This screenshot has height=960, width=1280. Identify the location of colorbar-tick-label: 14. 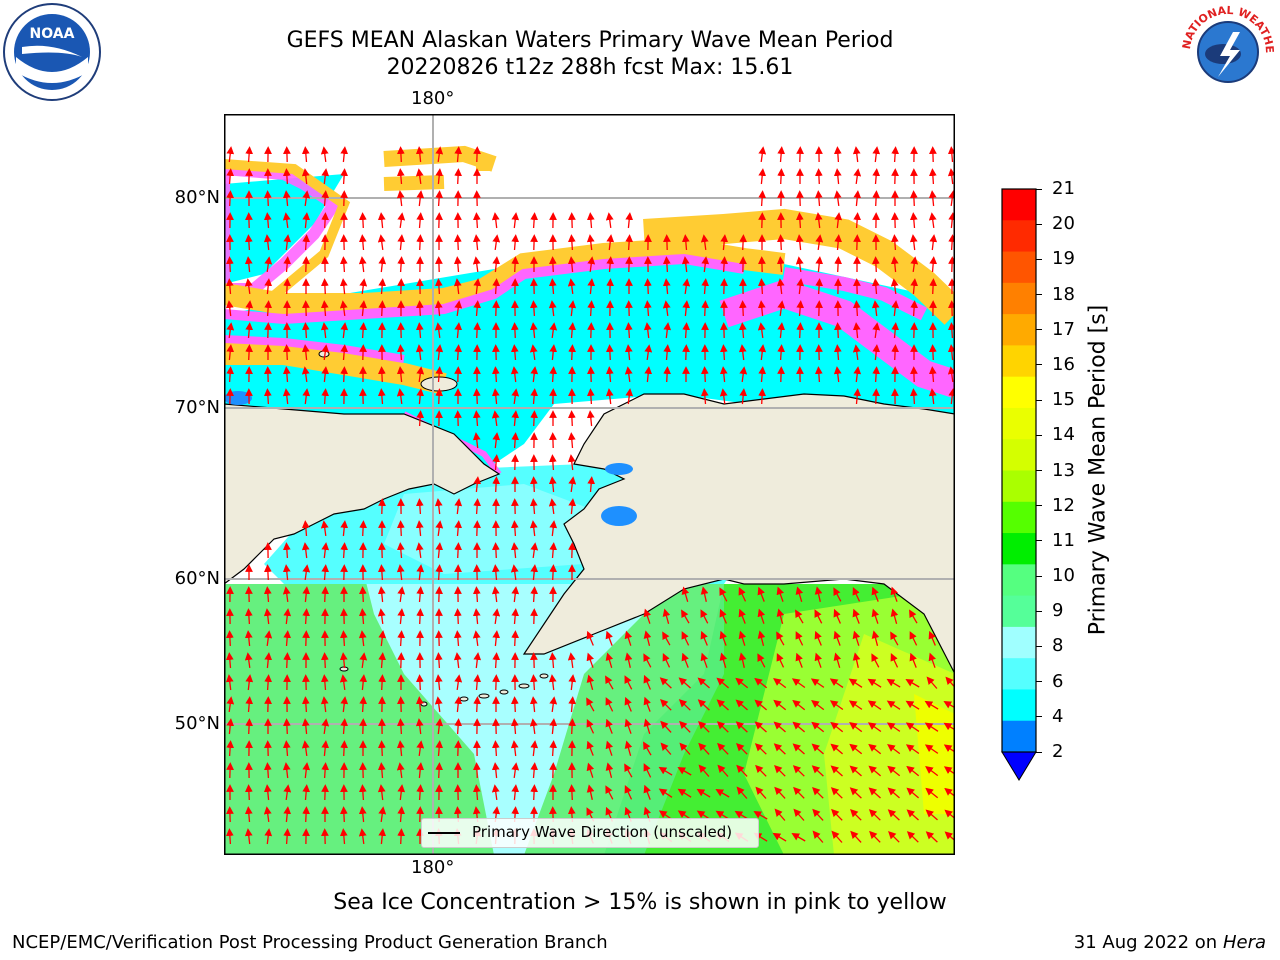
(1063, 435).